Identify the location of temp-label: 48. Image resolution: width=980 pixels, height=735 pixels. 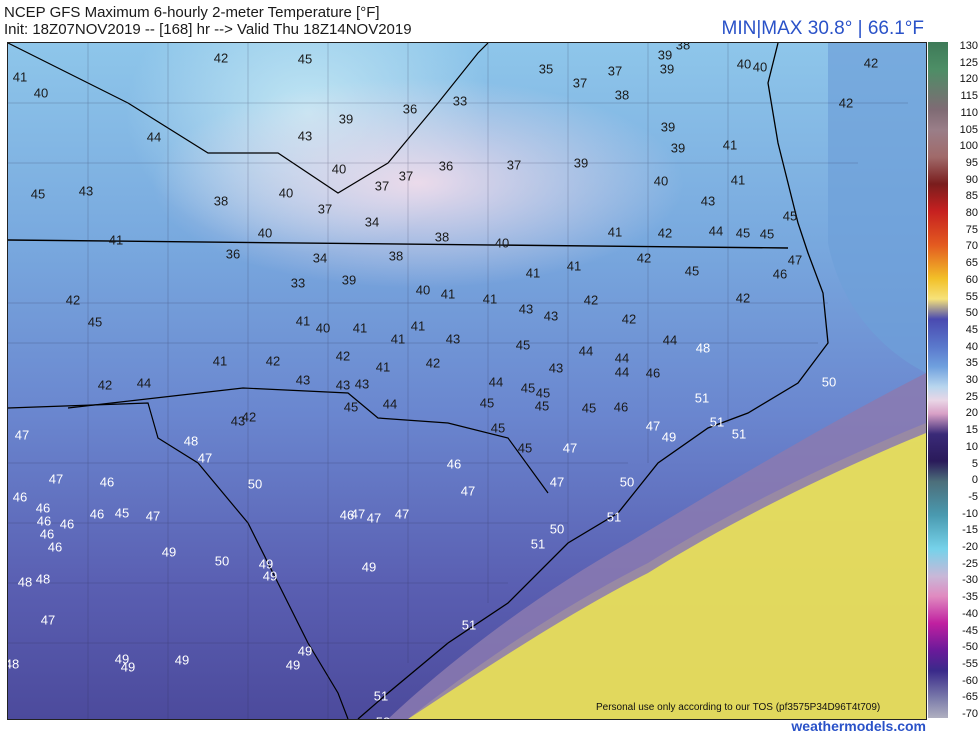
(25, 582).